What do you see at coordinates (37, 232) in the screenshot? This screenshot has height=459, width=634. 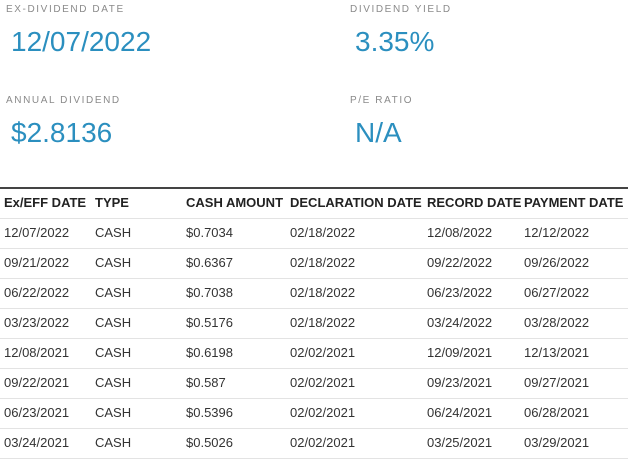 I see `table-cell: 12/07/2022` at bounding box center [37, 232].